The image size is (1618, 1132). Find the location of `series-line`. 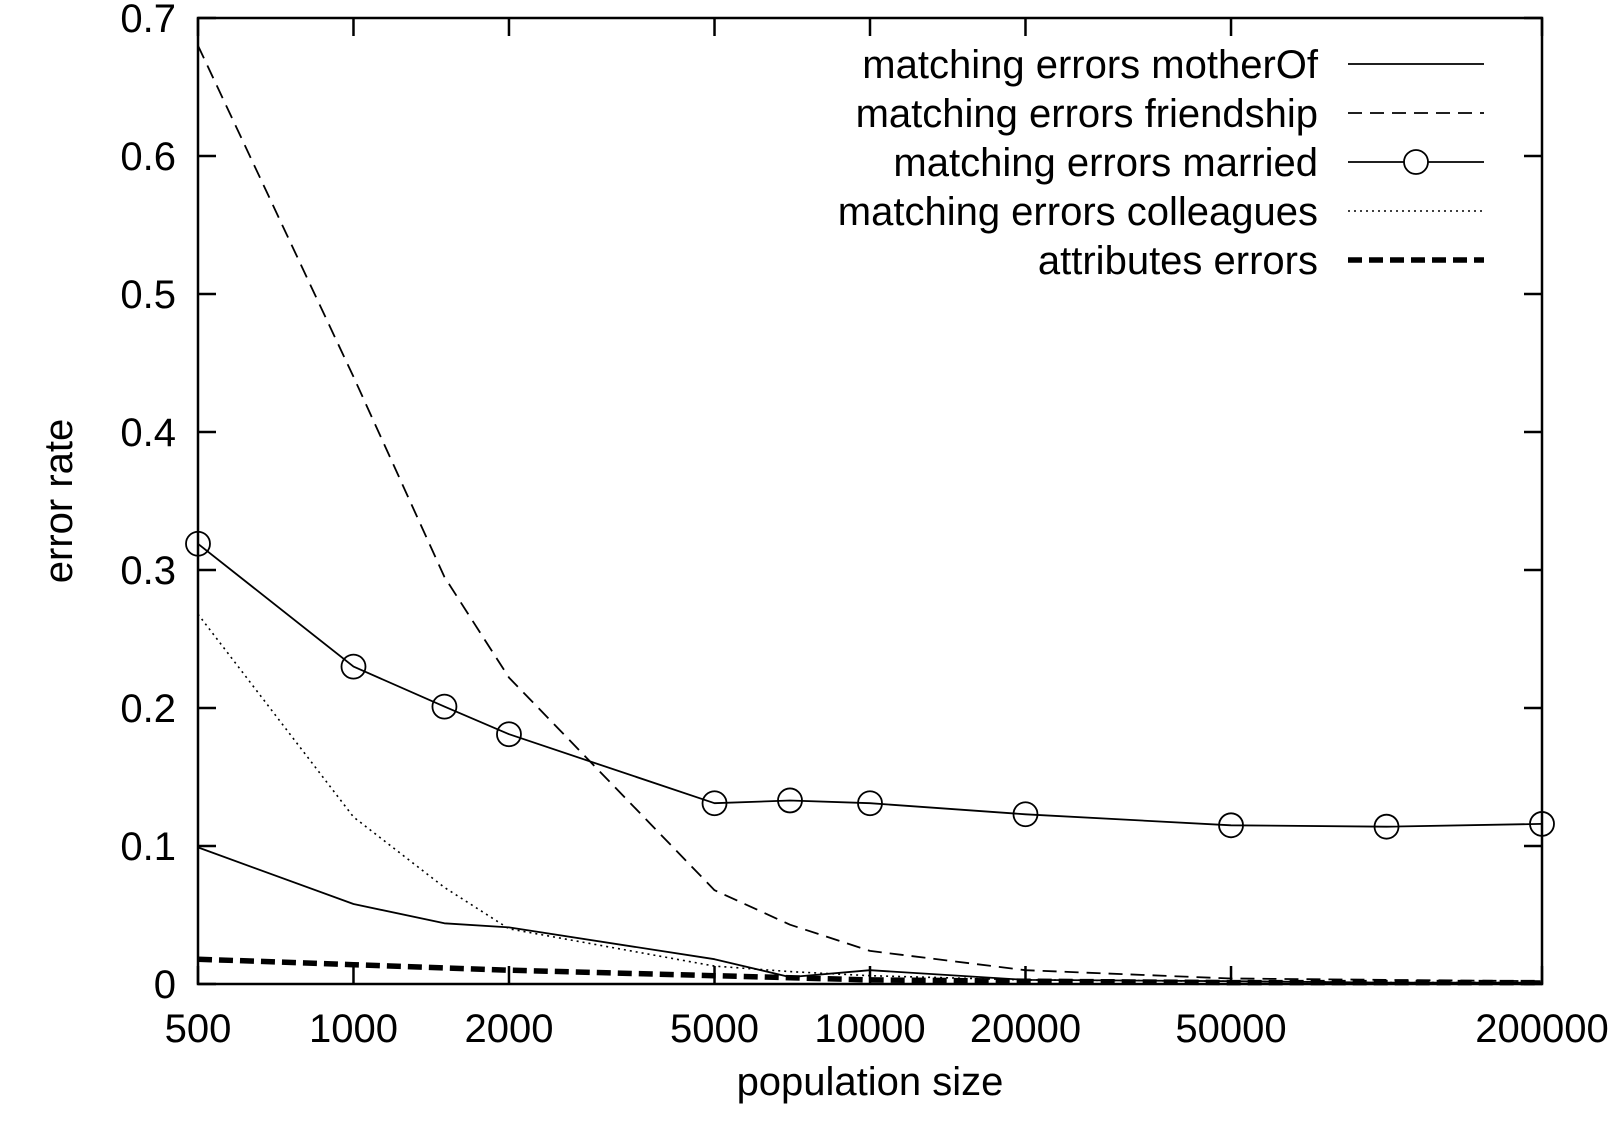

series-line is located at coordinates (869, 915).